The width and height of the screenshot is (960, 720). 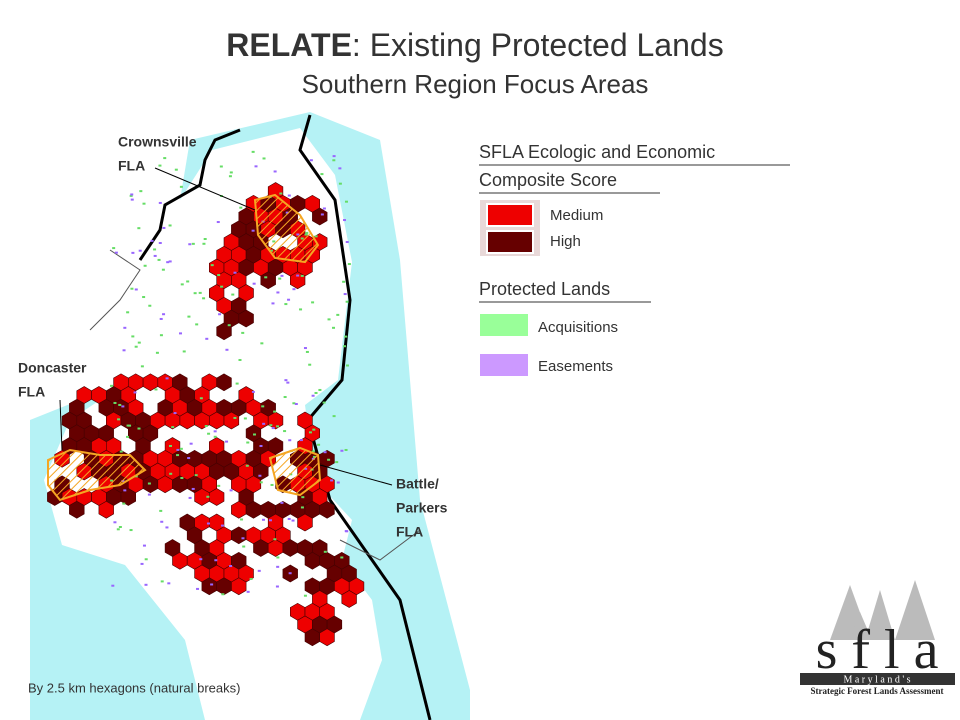 I want to click on legend-label: Acquisitions, so click(x=578, y=327).